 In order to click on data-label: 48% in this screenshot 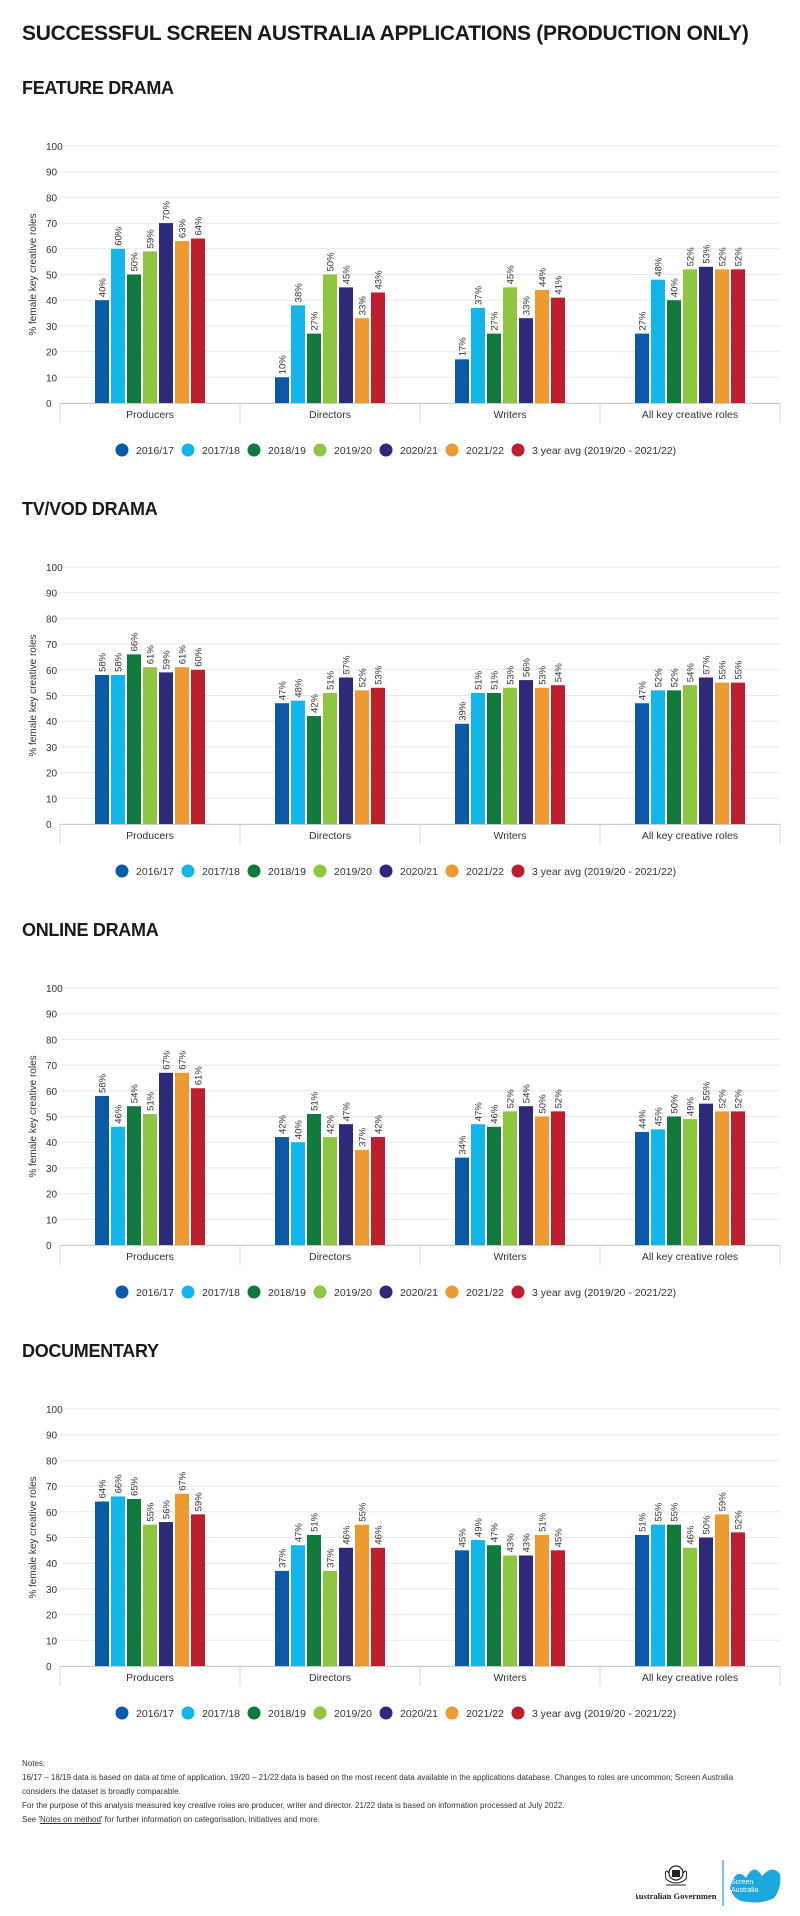, I will do `click(659, 267)`.